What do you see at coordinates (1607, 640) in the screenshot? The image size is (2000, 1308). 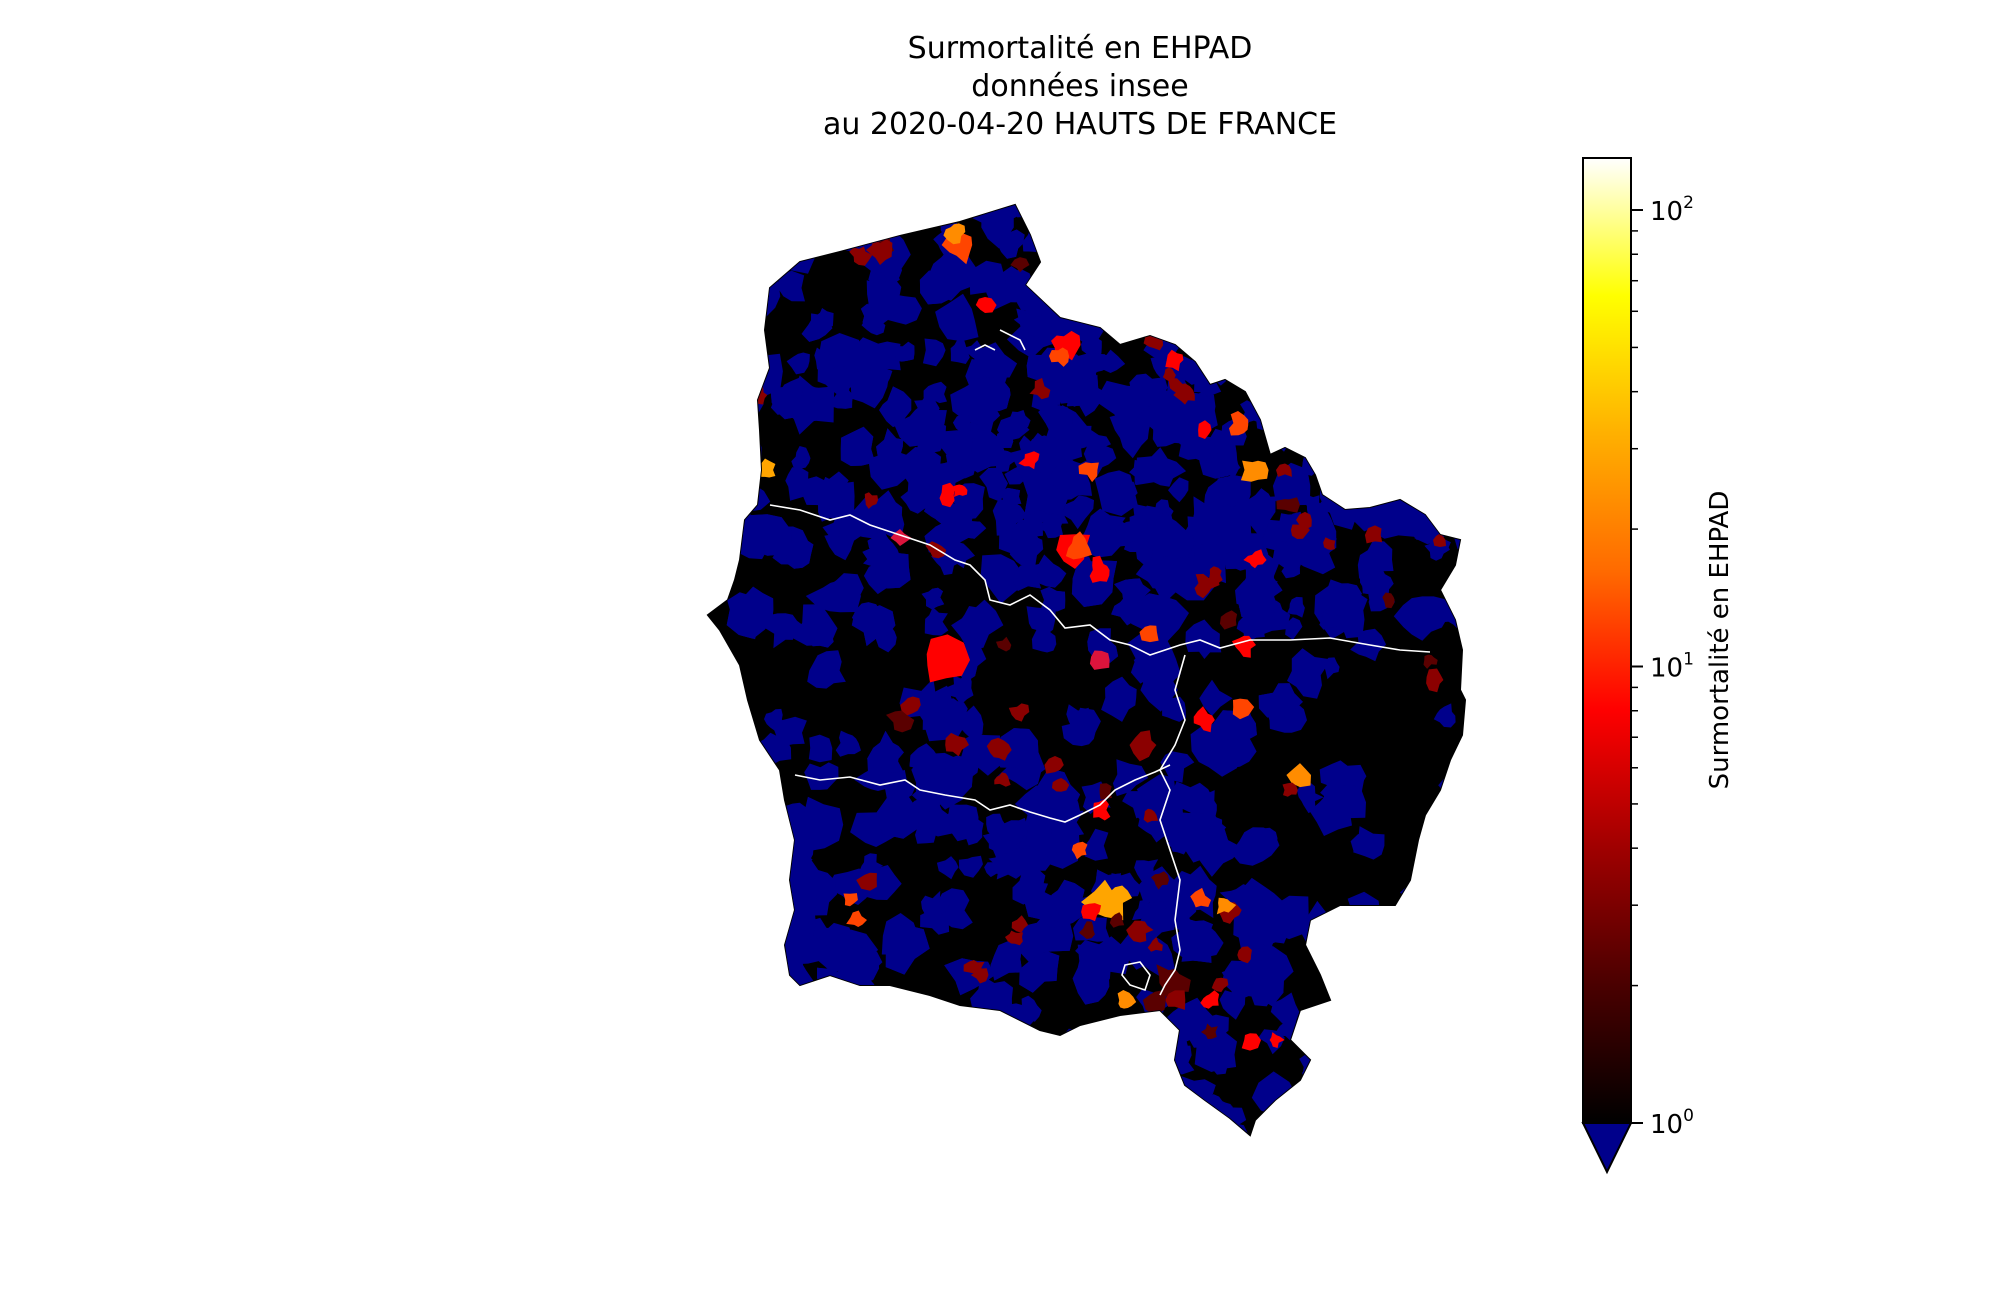 I see `colorbar-body` at bounding box center [1607, 640].